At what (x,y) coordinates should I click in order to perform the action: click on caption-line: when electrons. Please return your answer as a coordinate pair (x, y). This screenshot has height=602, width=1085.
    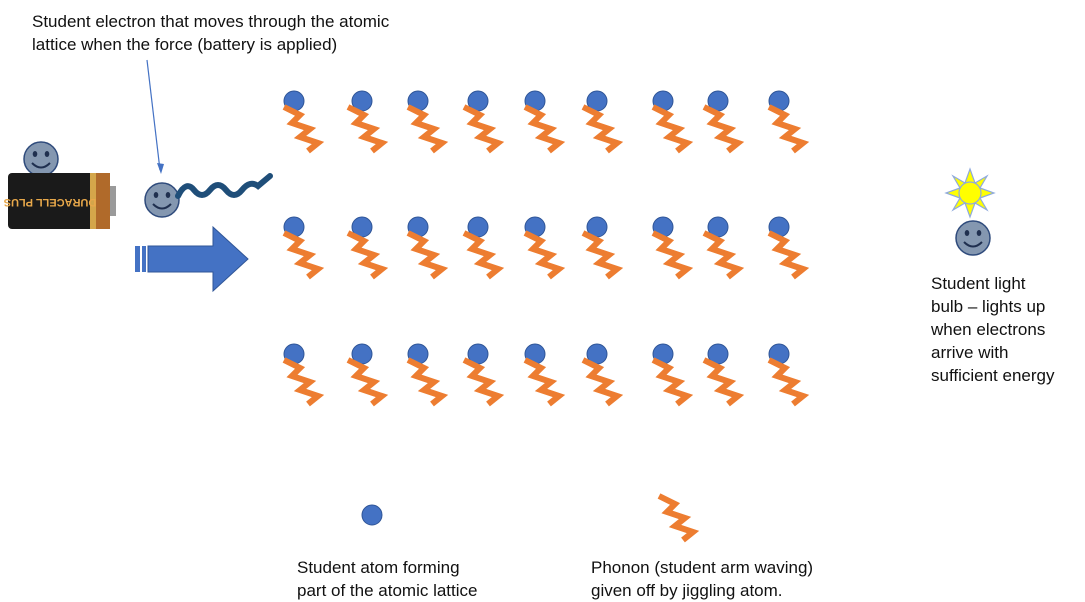
    Looking at the image, I should click on (988, 329).